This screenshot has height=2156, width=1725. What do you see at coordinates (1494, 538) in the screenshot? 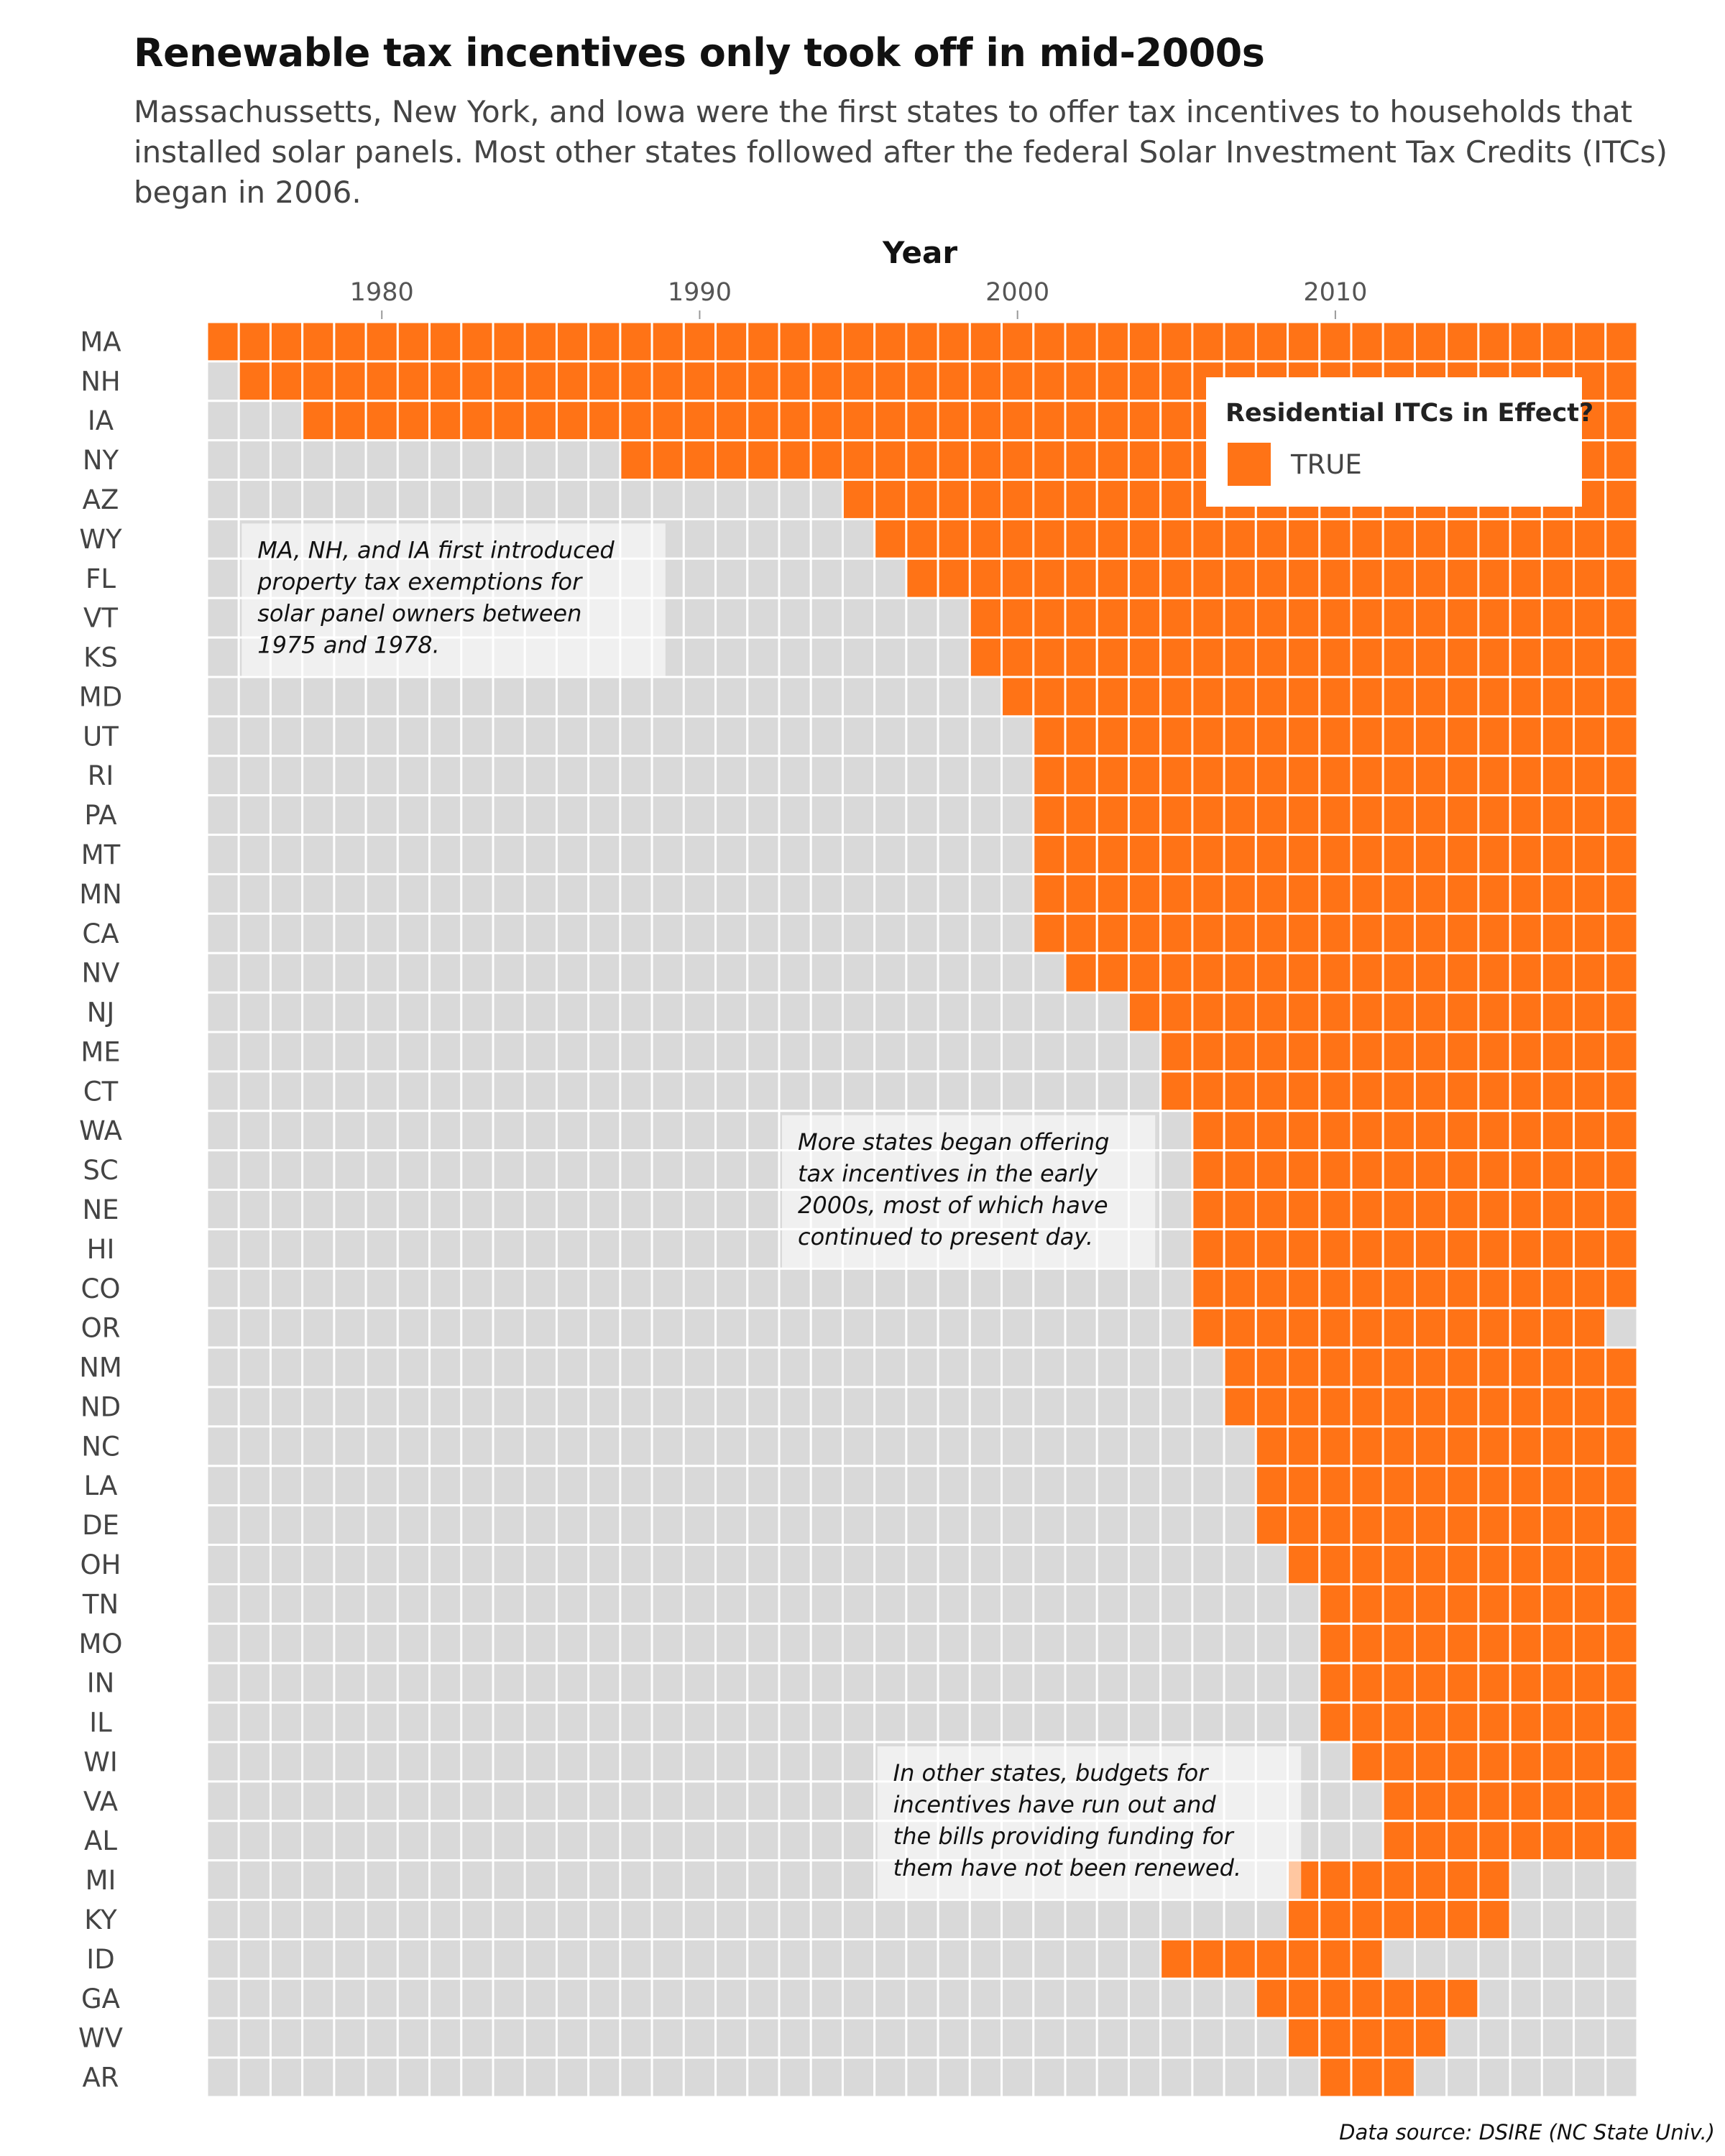
I see `cell-WY-2015` at bounding box center [1494, 538].